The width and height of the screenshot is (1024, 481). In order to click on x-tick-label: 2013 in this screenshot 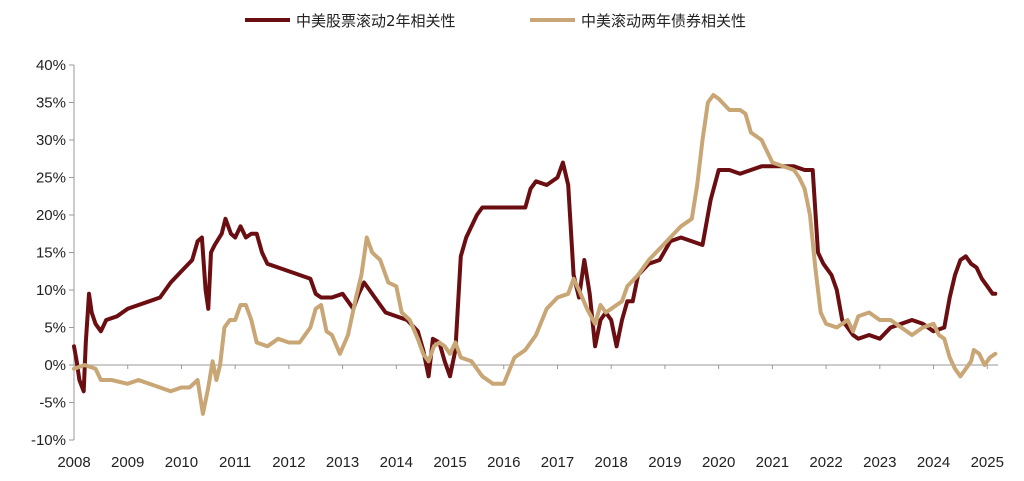, I will do `click(342, 462)`.